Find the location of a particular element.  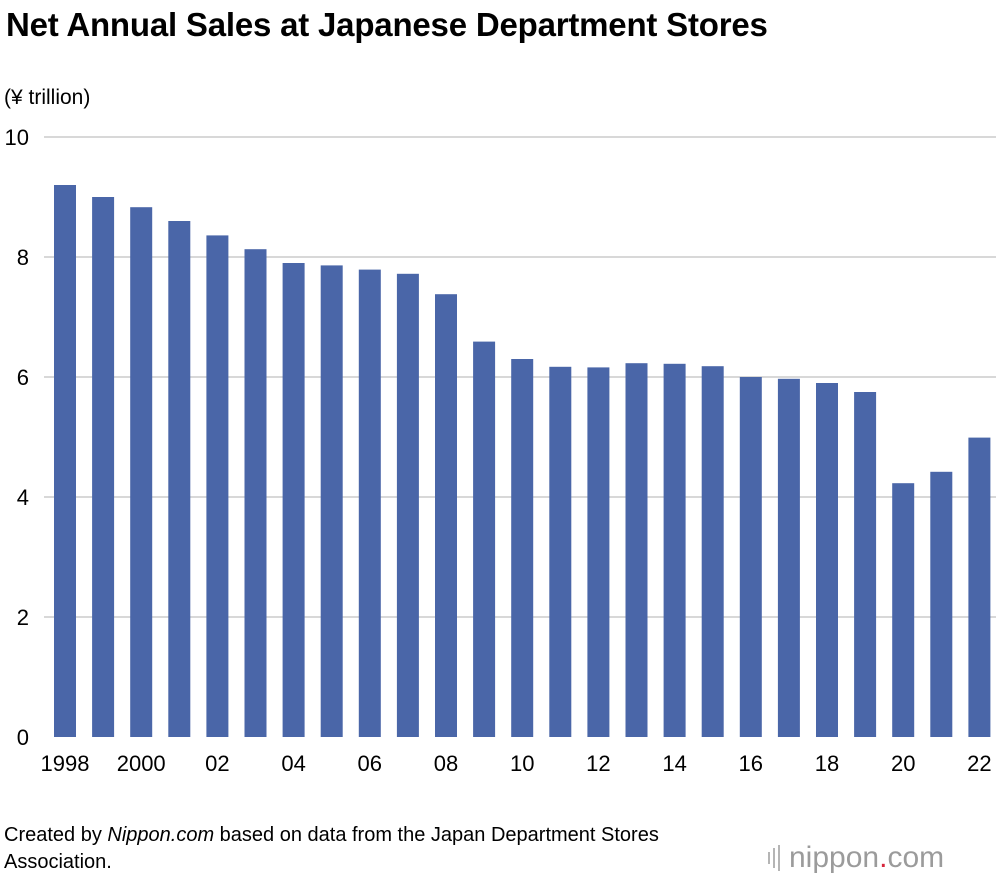

bar-2015 is located at coordinates (712, 551).